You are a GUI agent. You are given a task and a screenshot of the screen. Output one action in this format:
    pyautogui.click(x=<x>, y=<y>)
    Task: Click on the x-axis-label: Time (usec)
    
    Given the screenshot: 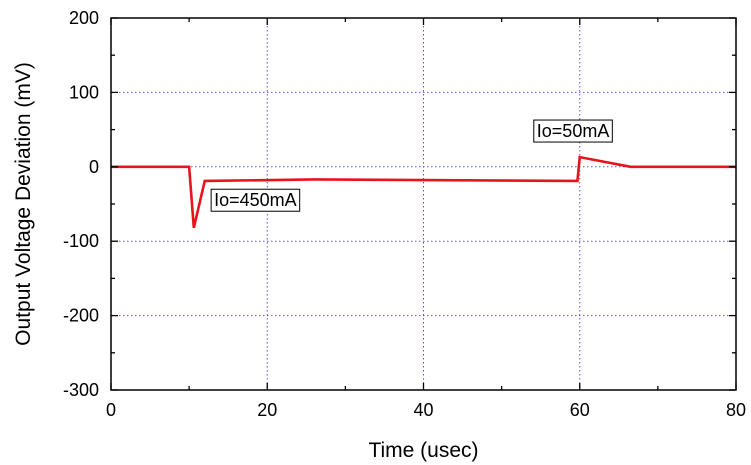 What is the action you would take?
    pyautogui.click(x=423, y=450)
    